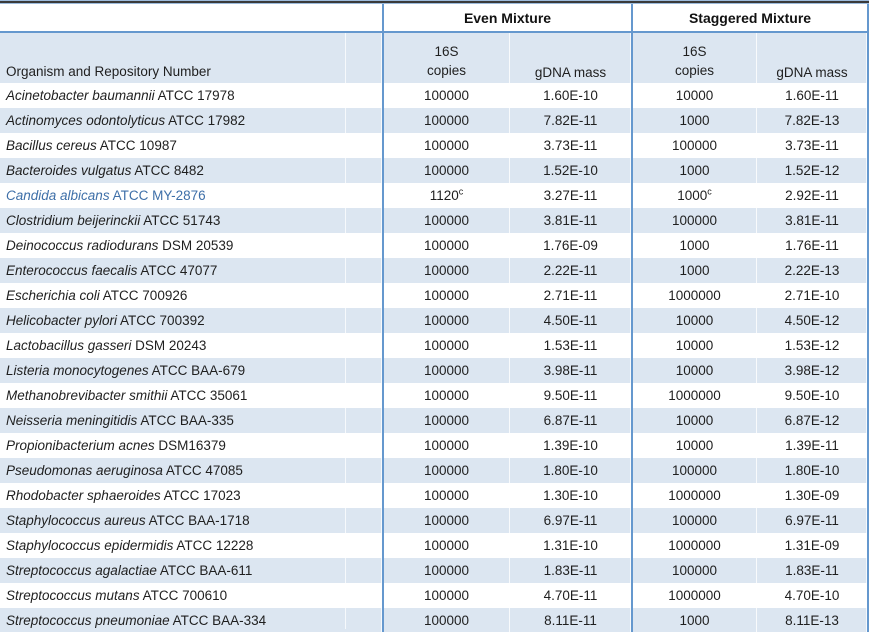  What do you see at coordinates (572, 595) in the screenshot?
I see `even-gdna-mass-cell: 4.70E-11` at bounding box center [572, 595].